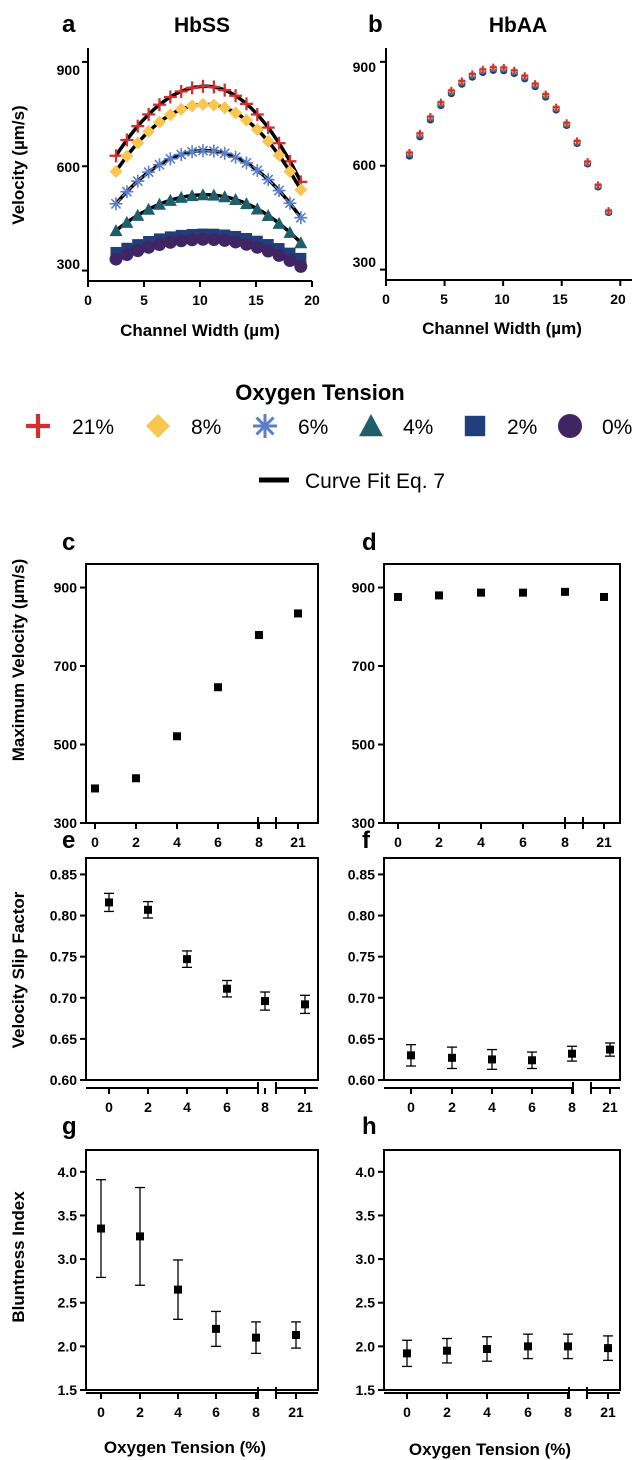 This screenshot has width=641, height=1460. I want to click on panel-a-xtick: 15, so click(256, 300).